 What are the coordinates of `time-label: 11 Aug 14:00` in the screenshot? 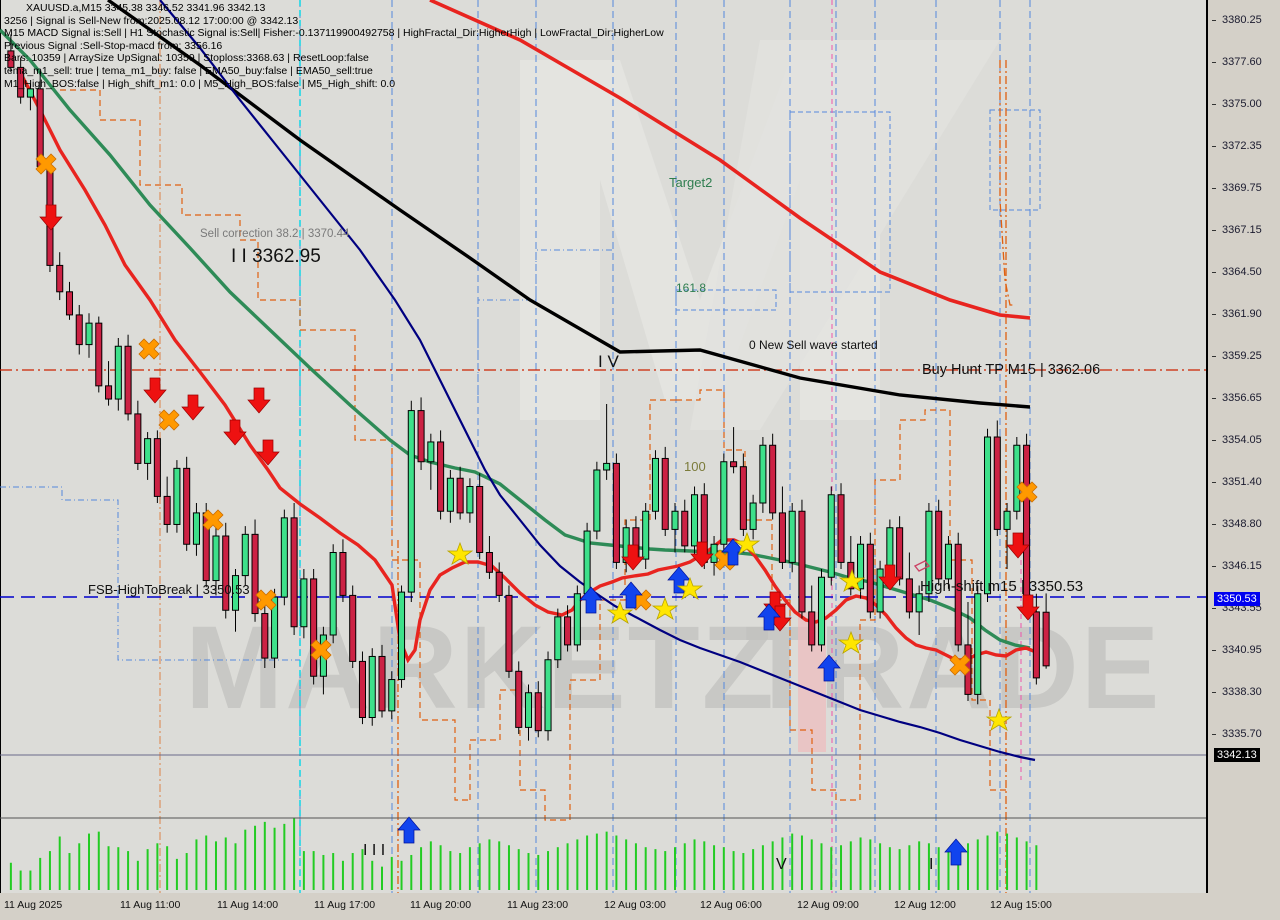 It's located at (248, 905).